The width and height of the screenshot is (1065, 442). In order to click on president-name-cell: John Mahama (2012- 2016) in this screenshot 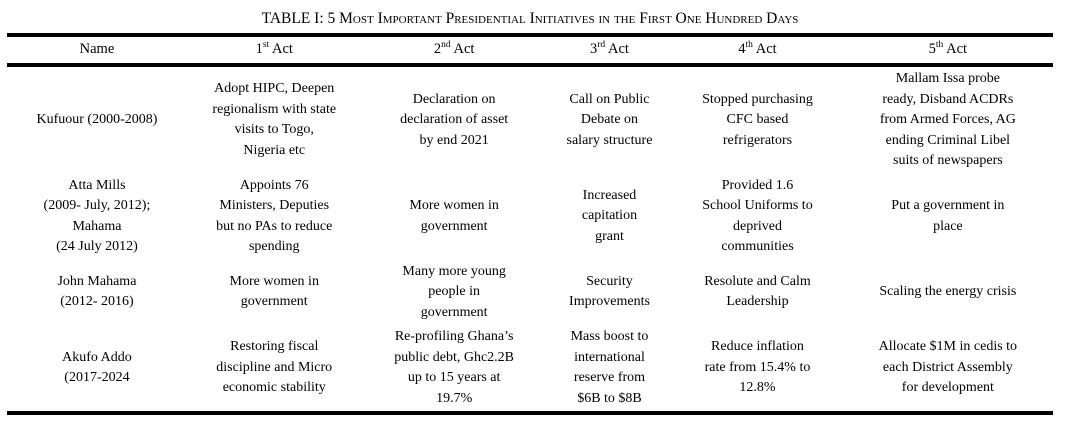, I will do `click(97, 291)`.